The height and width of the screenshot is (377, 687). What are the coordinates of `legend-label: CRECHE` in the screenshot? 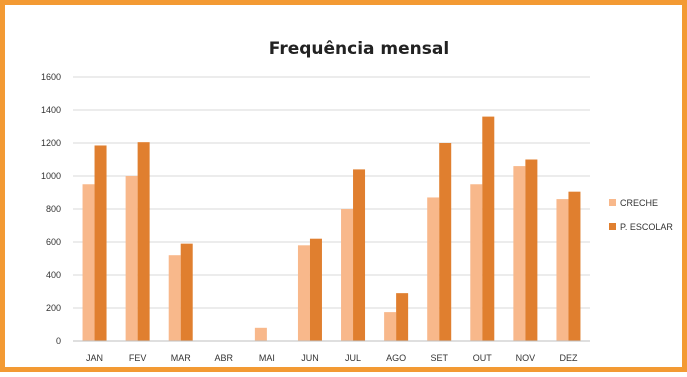 It's located at (639, 203).